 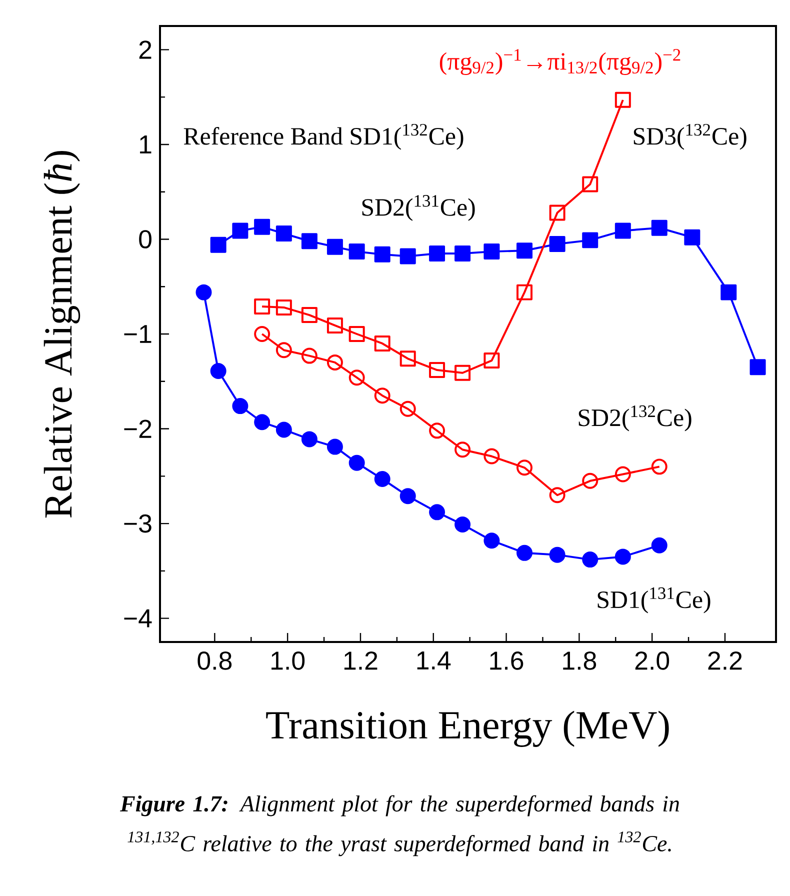 What do you see at coordinates (654, 600) in the screenshot?
I see `series-label: SD1($^{131}$Ce)` at bounding box center [654, 600].